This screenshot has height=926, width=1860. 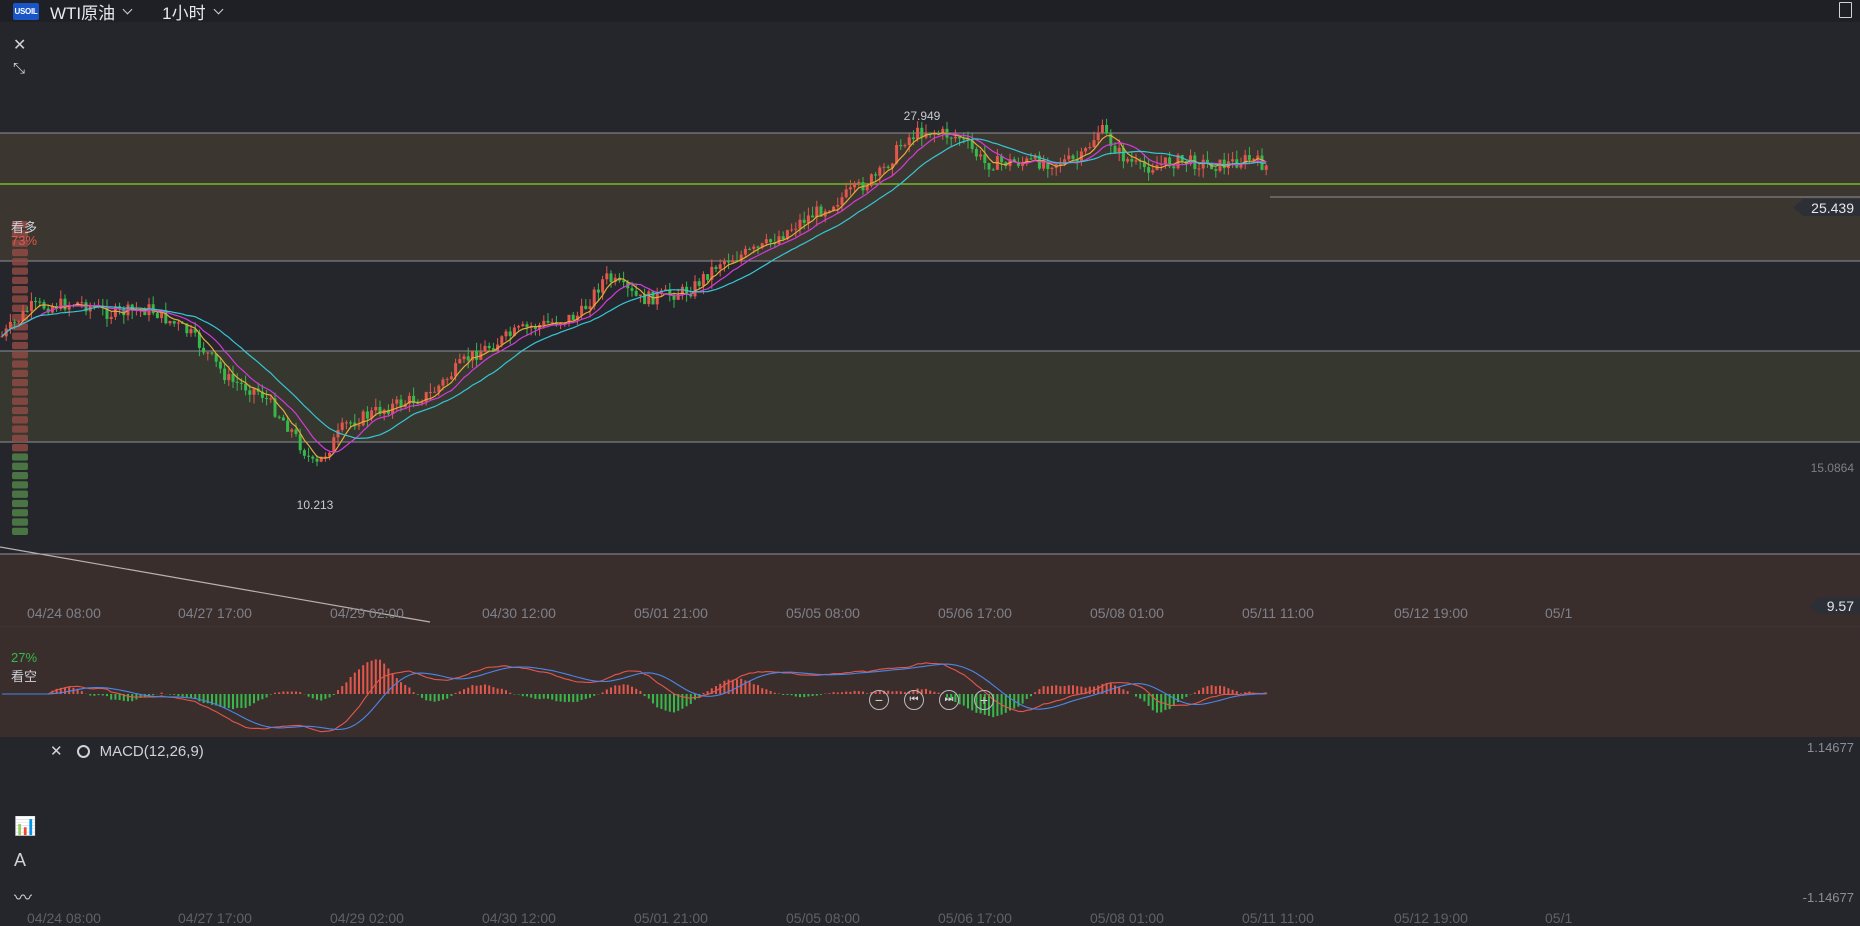 What do you see at coordinates (25, 826) in the screenshot?
I see `indicator-icon: 📊` at bounding box center [25, 826].